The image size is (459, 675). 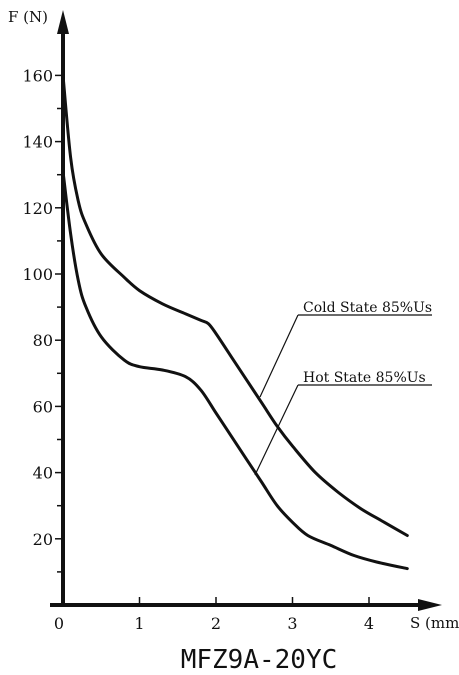 I want to click on x-axis-label: S (mm), so click(x=434, y=623).